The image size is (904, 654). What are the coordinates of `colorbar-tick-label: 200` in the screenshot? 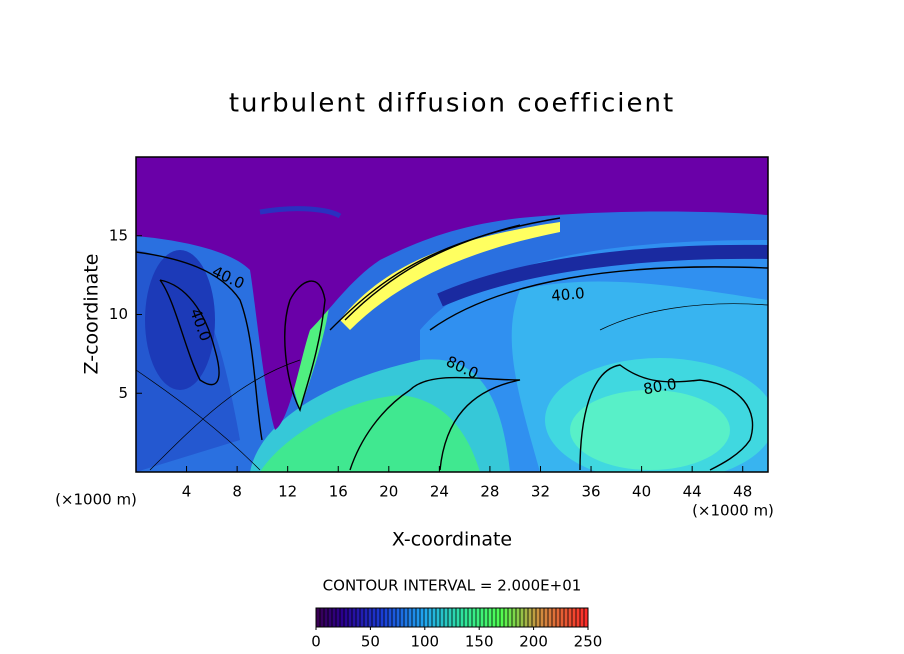 It's located at (533, 642).